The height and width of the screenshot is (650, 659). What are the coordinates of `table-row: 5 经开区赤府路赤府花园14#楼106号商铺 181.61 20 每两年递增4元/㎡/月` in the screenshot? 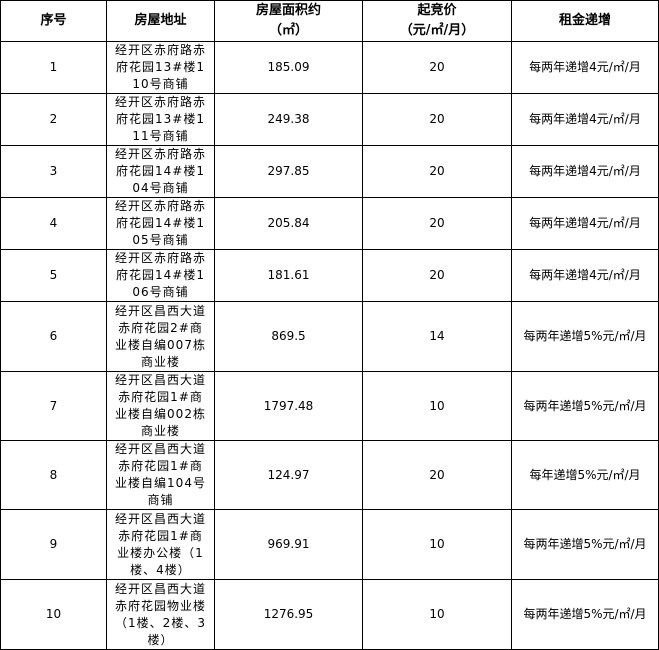 It's located at (329, 275).